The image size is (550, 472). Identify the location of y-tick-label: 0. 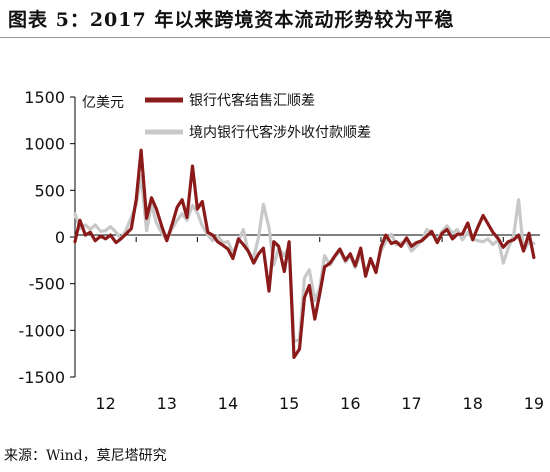
(60, 237).